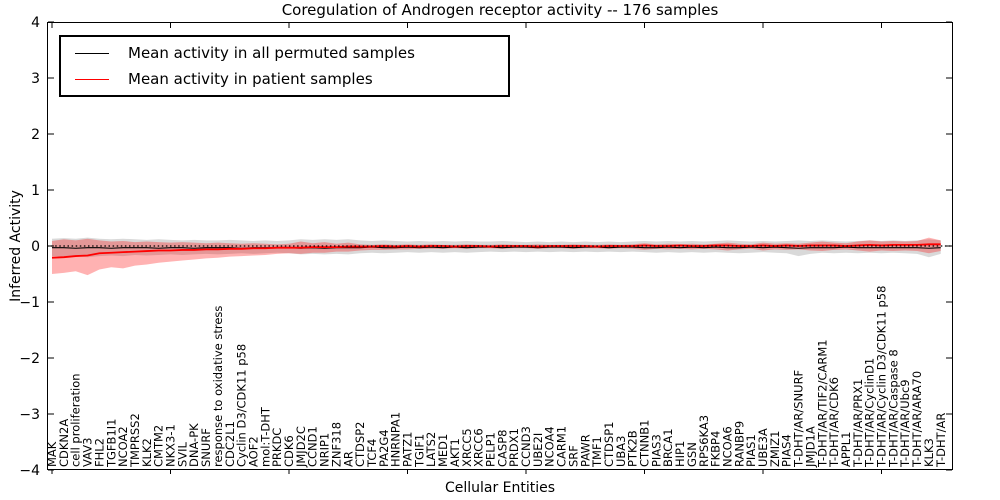 The image size is (1000, 500). What do you see at coordinates (242, 405) in the screenshot?
I see `x-category-label: Cyclin D3/CDK11 p58` at bounding box center [242, 405].